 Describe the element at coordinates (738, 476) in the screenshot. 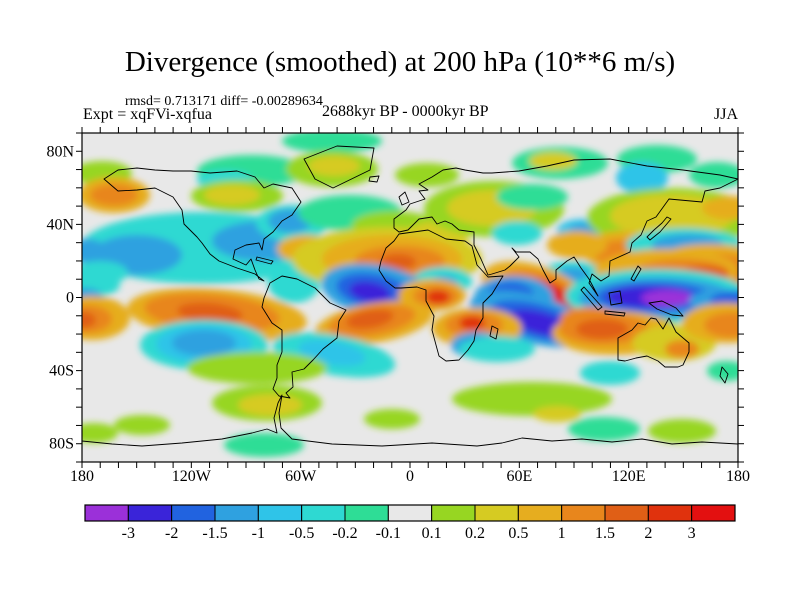

I see `x-tick-label: 180` at that location.